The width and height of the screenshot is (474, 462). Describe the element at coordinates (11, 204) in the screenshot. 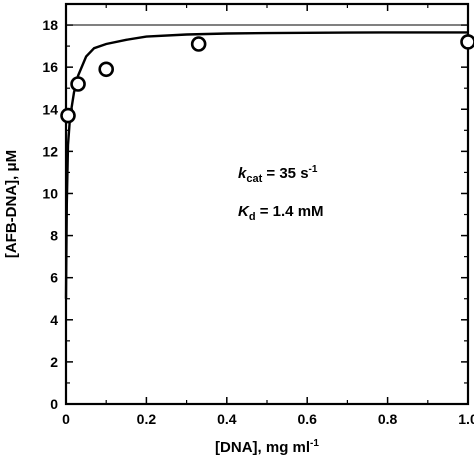

I see `y-axis-label: [AFB-DNA], μM` at that location.